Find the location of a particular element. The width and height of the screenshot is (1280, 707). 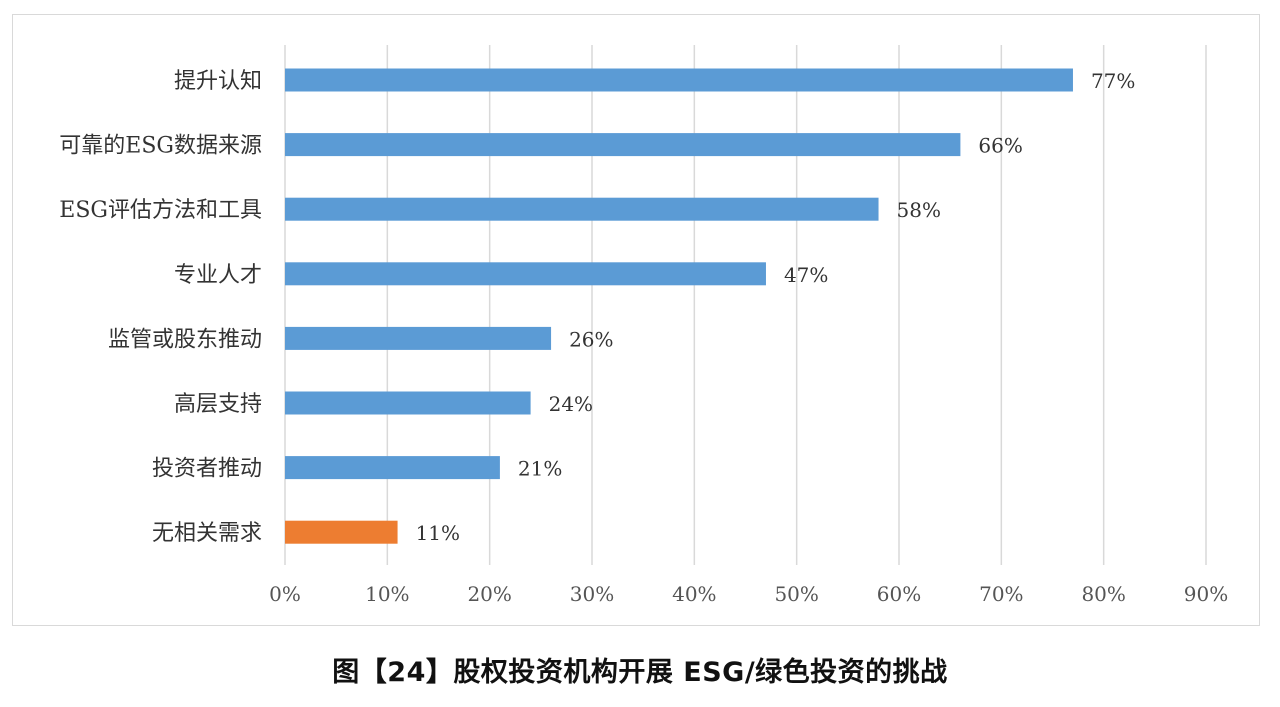

x-tick-label: 70% is located at coordinates (1001, 594).